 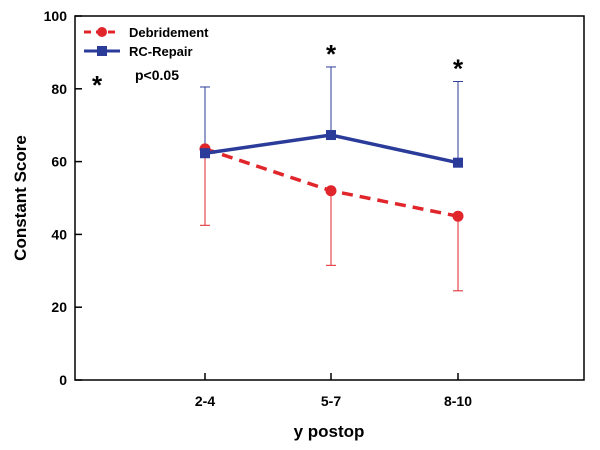 I want to click on series-markers, so click(x=331, y=176).